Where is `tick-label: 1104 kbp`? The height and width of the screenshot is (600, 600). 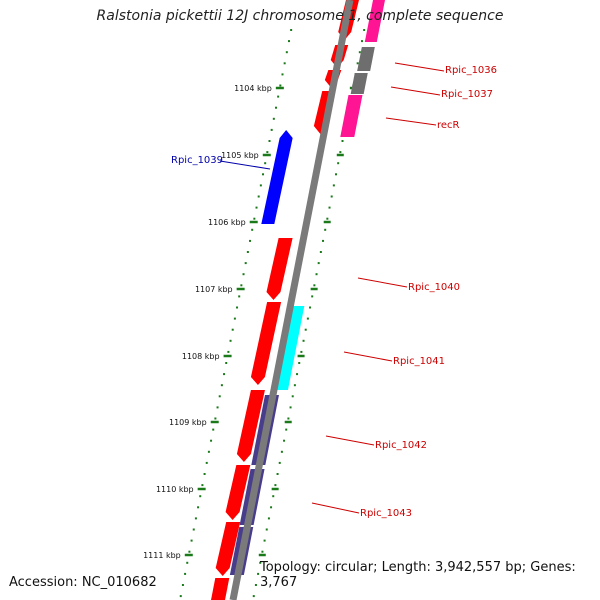
tick-label: 1104 kbp is located at coordinates (253, 88).